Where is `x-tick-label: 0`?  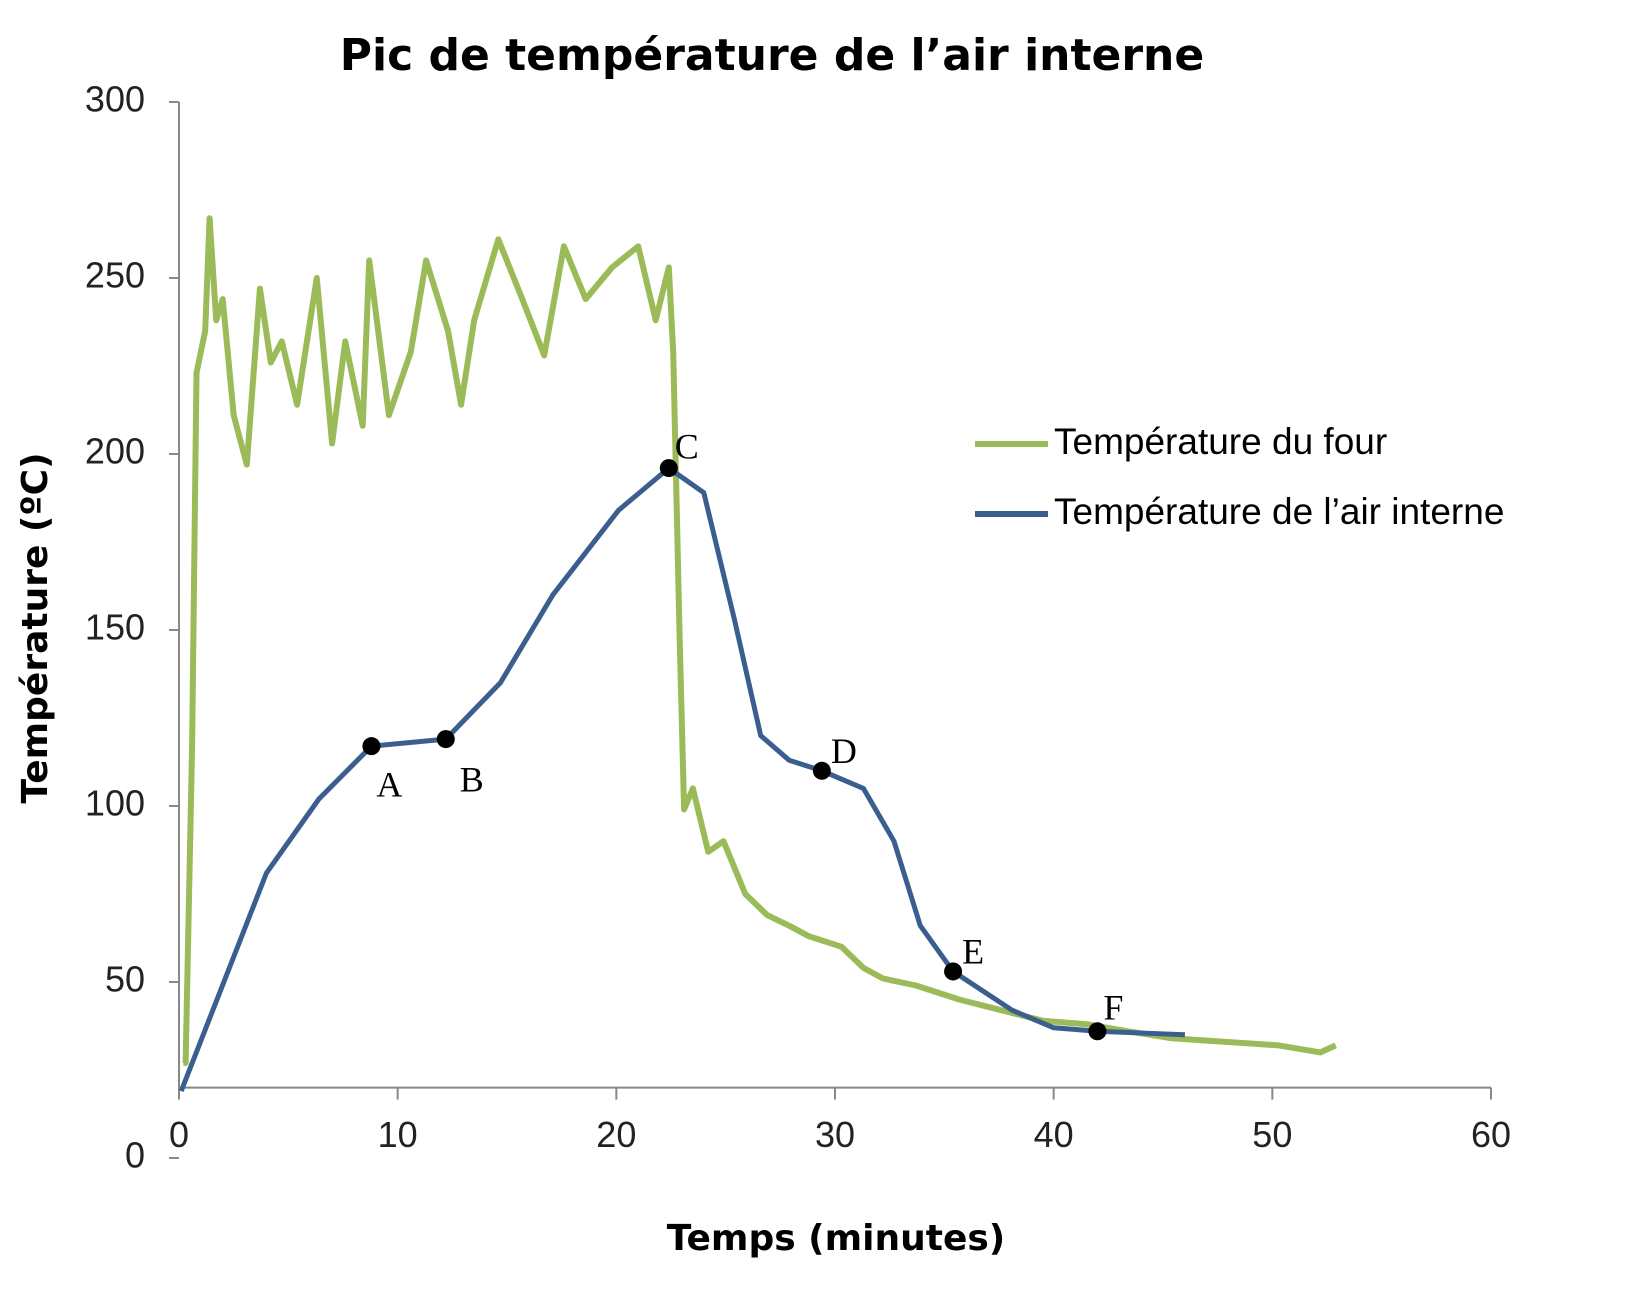
x-tick-label: 0 is located at coordinates (179, 1134).